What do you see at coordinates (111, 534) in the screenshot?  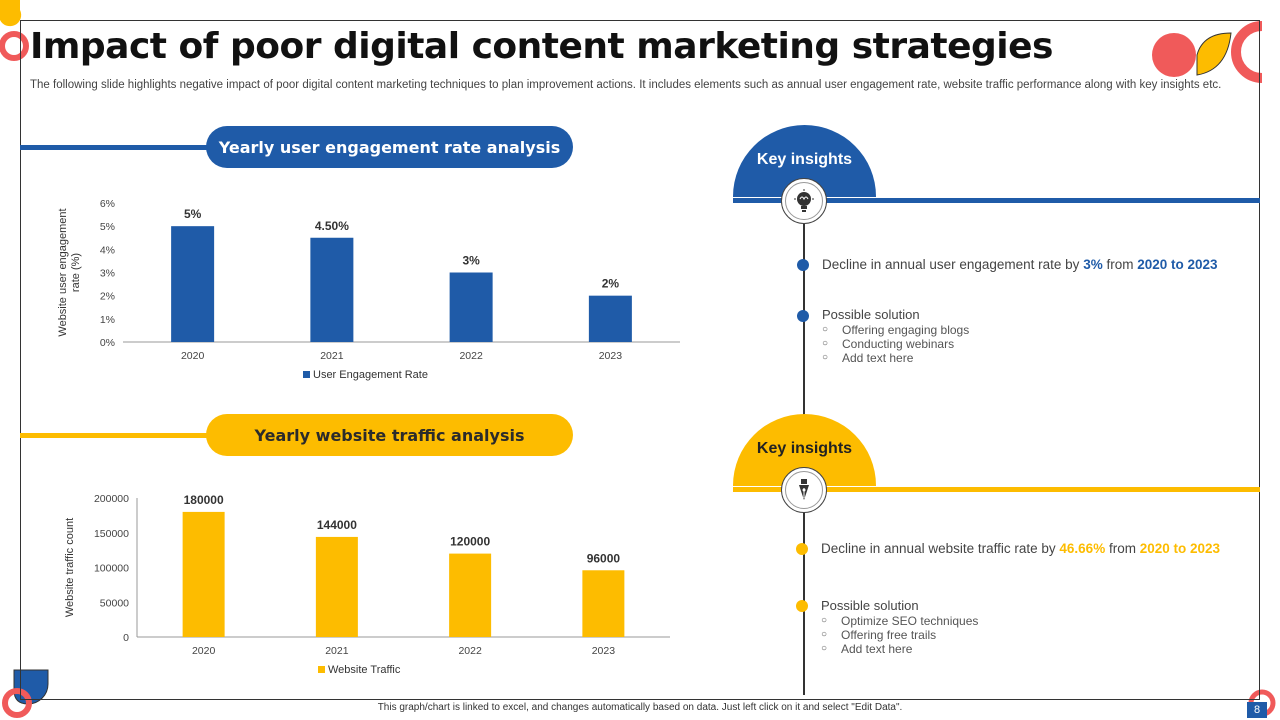 I see `y-tick-label: 150000` at bounding box center [111, 534].